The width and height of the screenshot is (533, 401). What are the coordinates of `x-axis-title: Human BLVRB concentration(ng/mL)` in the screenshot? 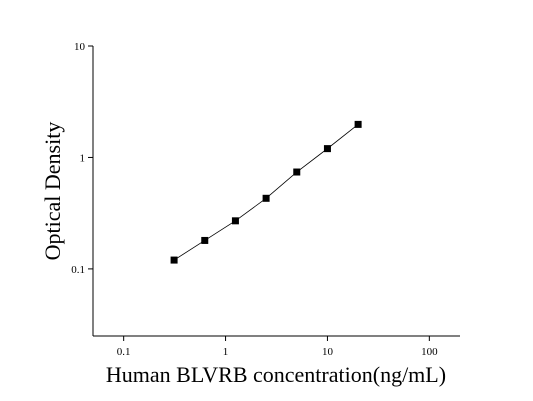 It's located at (276, 374).